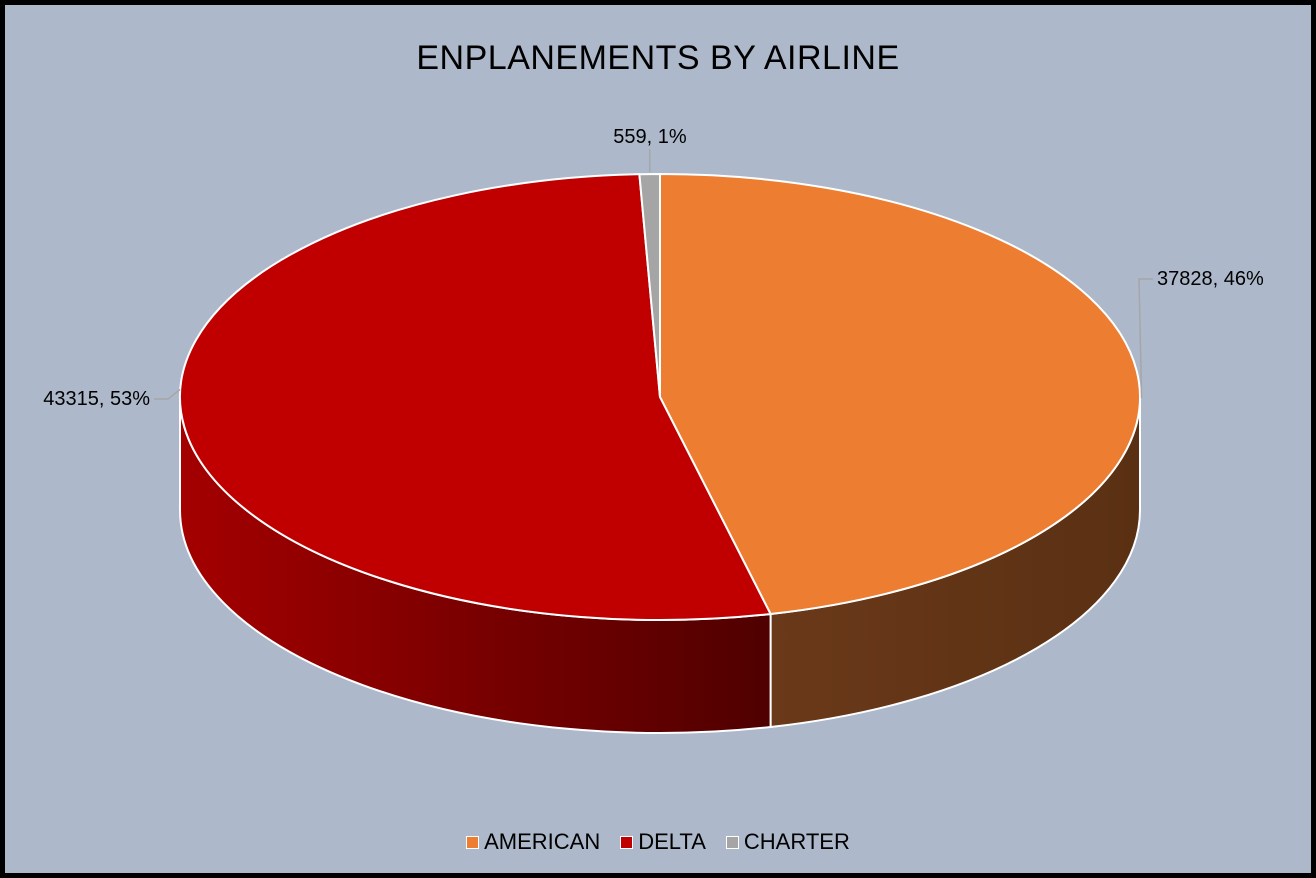  Describe the element at coordinates (167, 394) in the screenshot. I see `leader-line-delta` at that location.